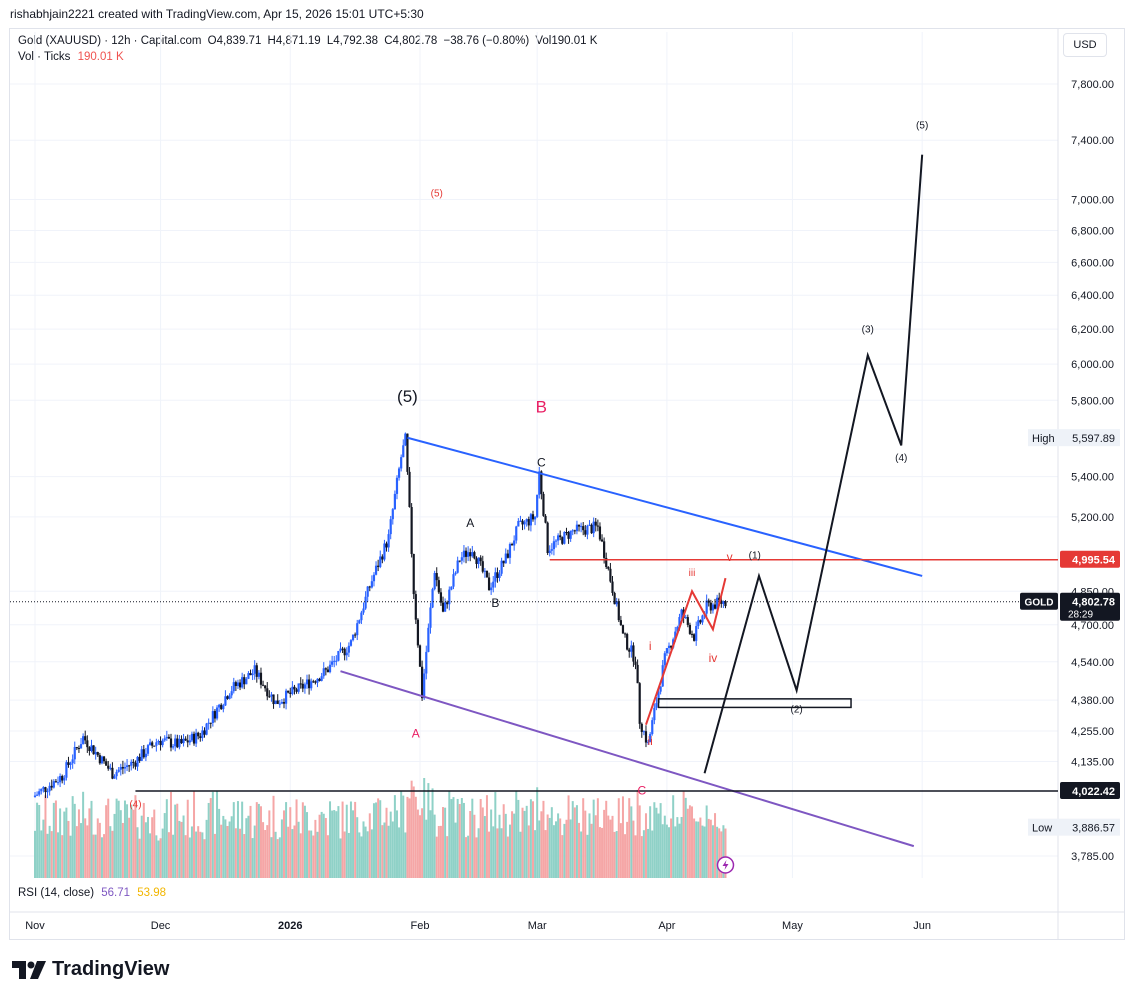 This screenshot has height=1000, width=1135. What do you see at coordinates (90, 969) in the screenshot?
I see `tradingview-logo: TradingView` at bounding box center [90, 969].